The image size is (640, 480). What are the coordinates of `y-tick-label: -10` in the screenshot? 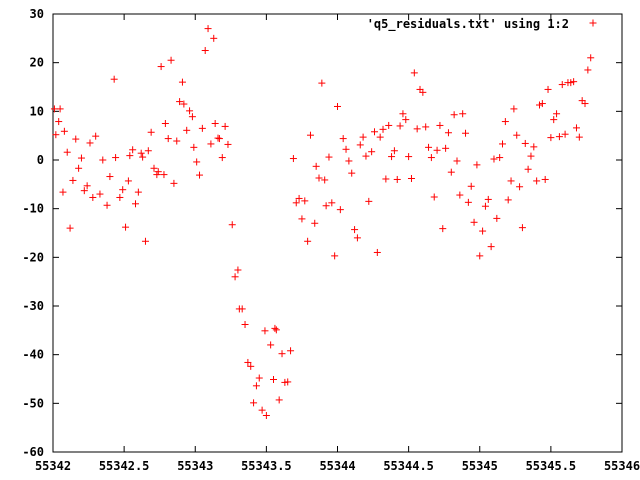 It's located at (33, 209).